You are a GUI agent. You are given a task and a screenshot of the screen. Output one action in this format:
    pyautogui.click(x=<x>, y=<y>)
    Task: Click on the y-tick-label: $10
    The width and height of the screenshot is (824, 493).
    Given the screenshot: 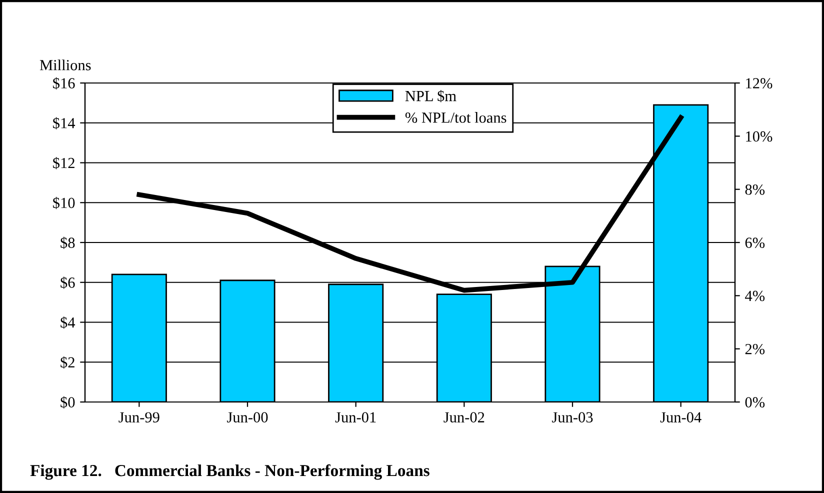 What is the action you would take?
    pyautogui.click(x=64, y=203)
    